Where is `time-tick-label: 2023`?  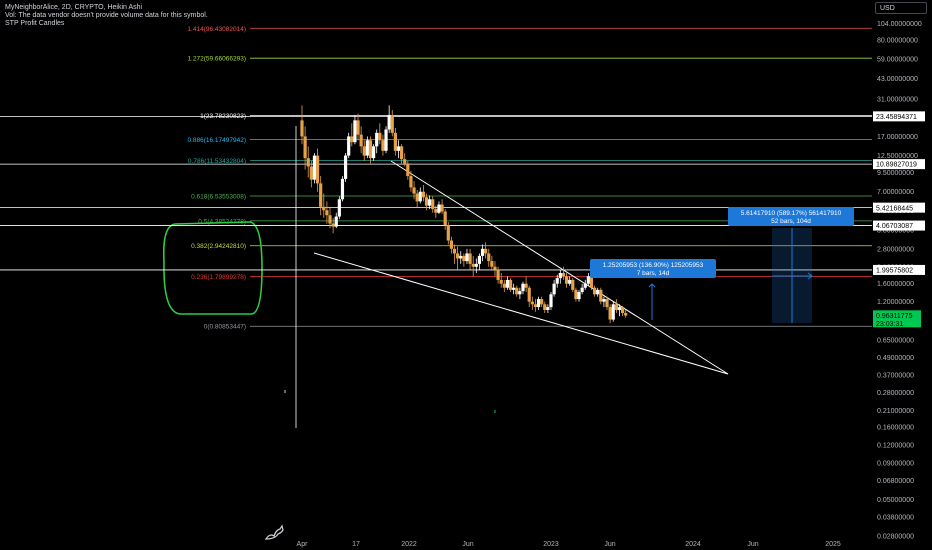
time-tick-label: 2023 is located at coordinates (551, 544).